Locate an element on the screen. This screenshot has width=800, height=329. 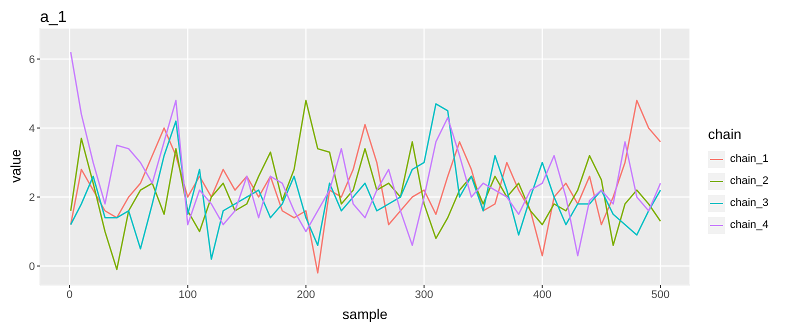
x-axis-title: sample is located at coordinates (365, 314).